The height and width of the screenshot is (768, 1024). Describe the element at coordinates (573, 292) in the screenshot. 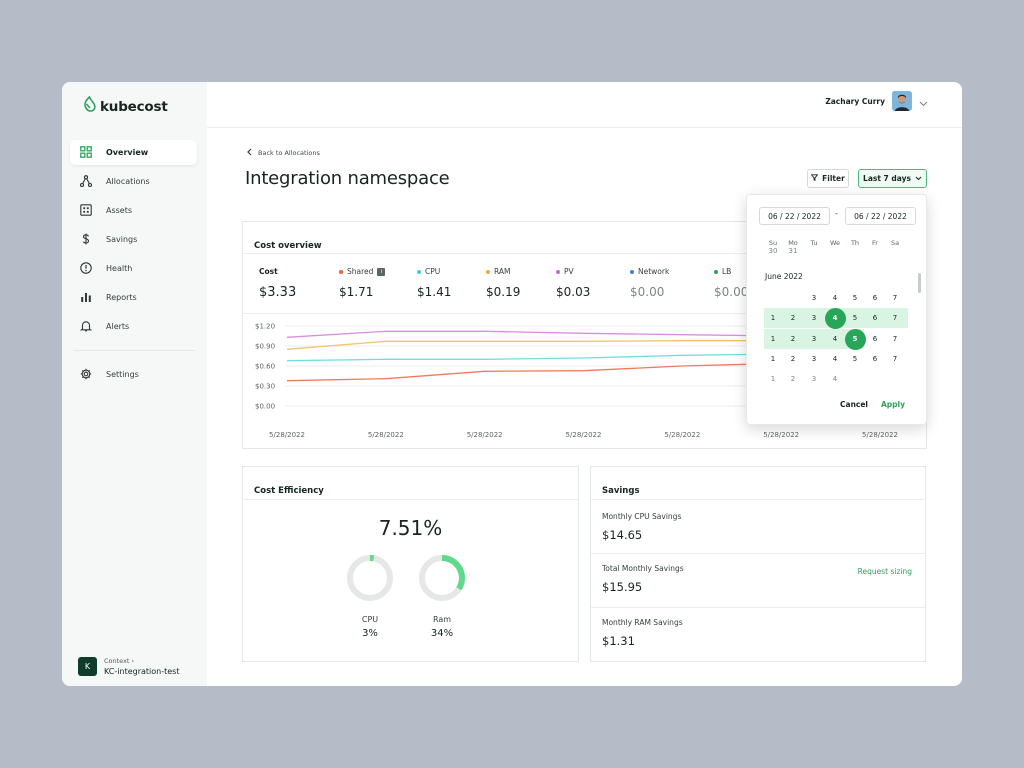

I see `metric-value: $0.03` at that location.